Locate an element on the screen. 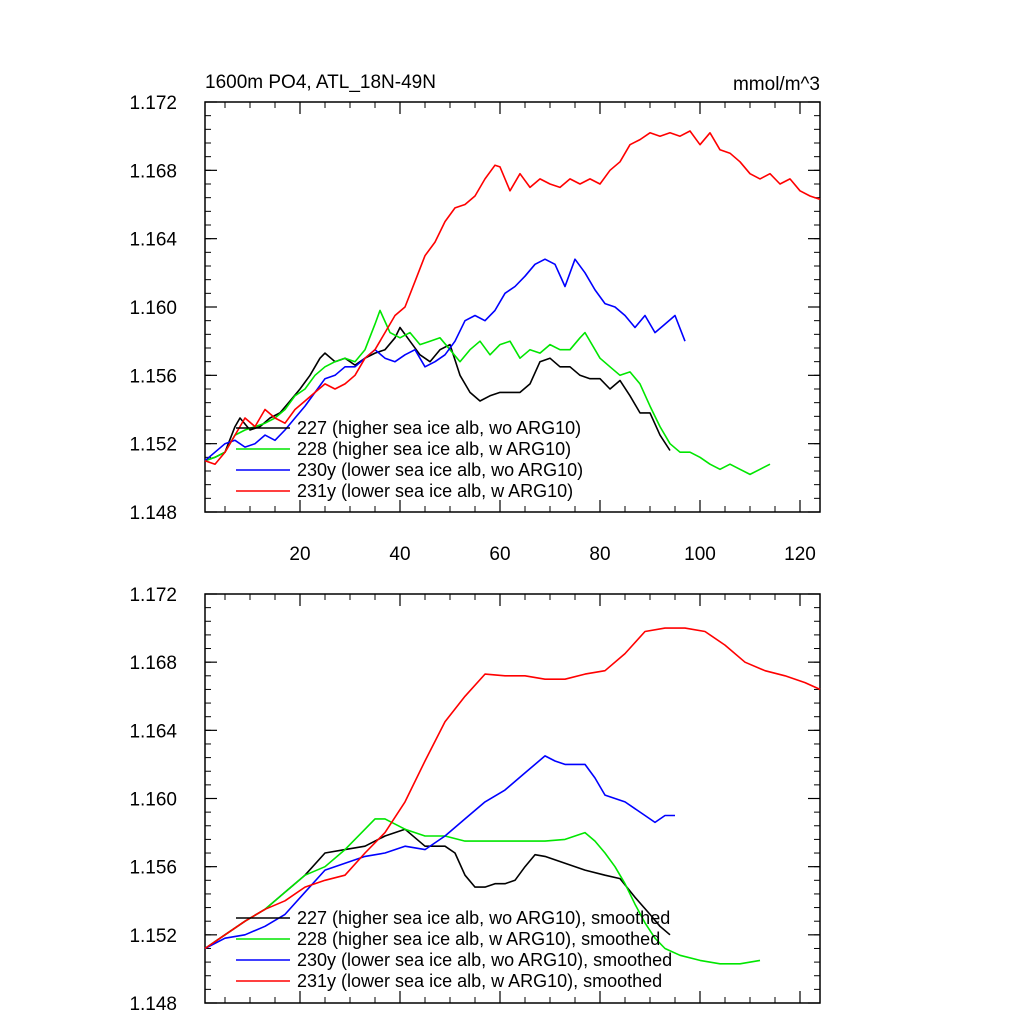 Image resolution: width=1024 pixels, height=1029 pixels. legend-label: 227 (higher sea ice alb, wo ARG10) is located at coordinates (439, 428).